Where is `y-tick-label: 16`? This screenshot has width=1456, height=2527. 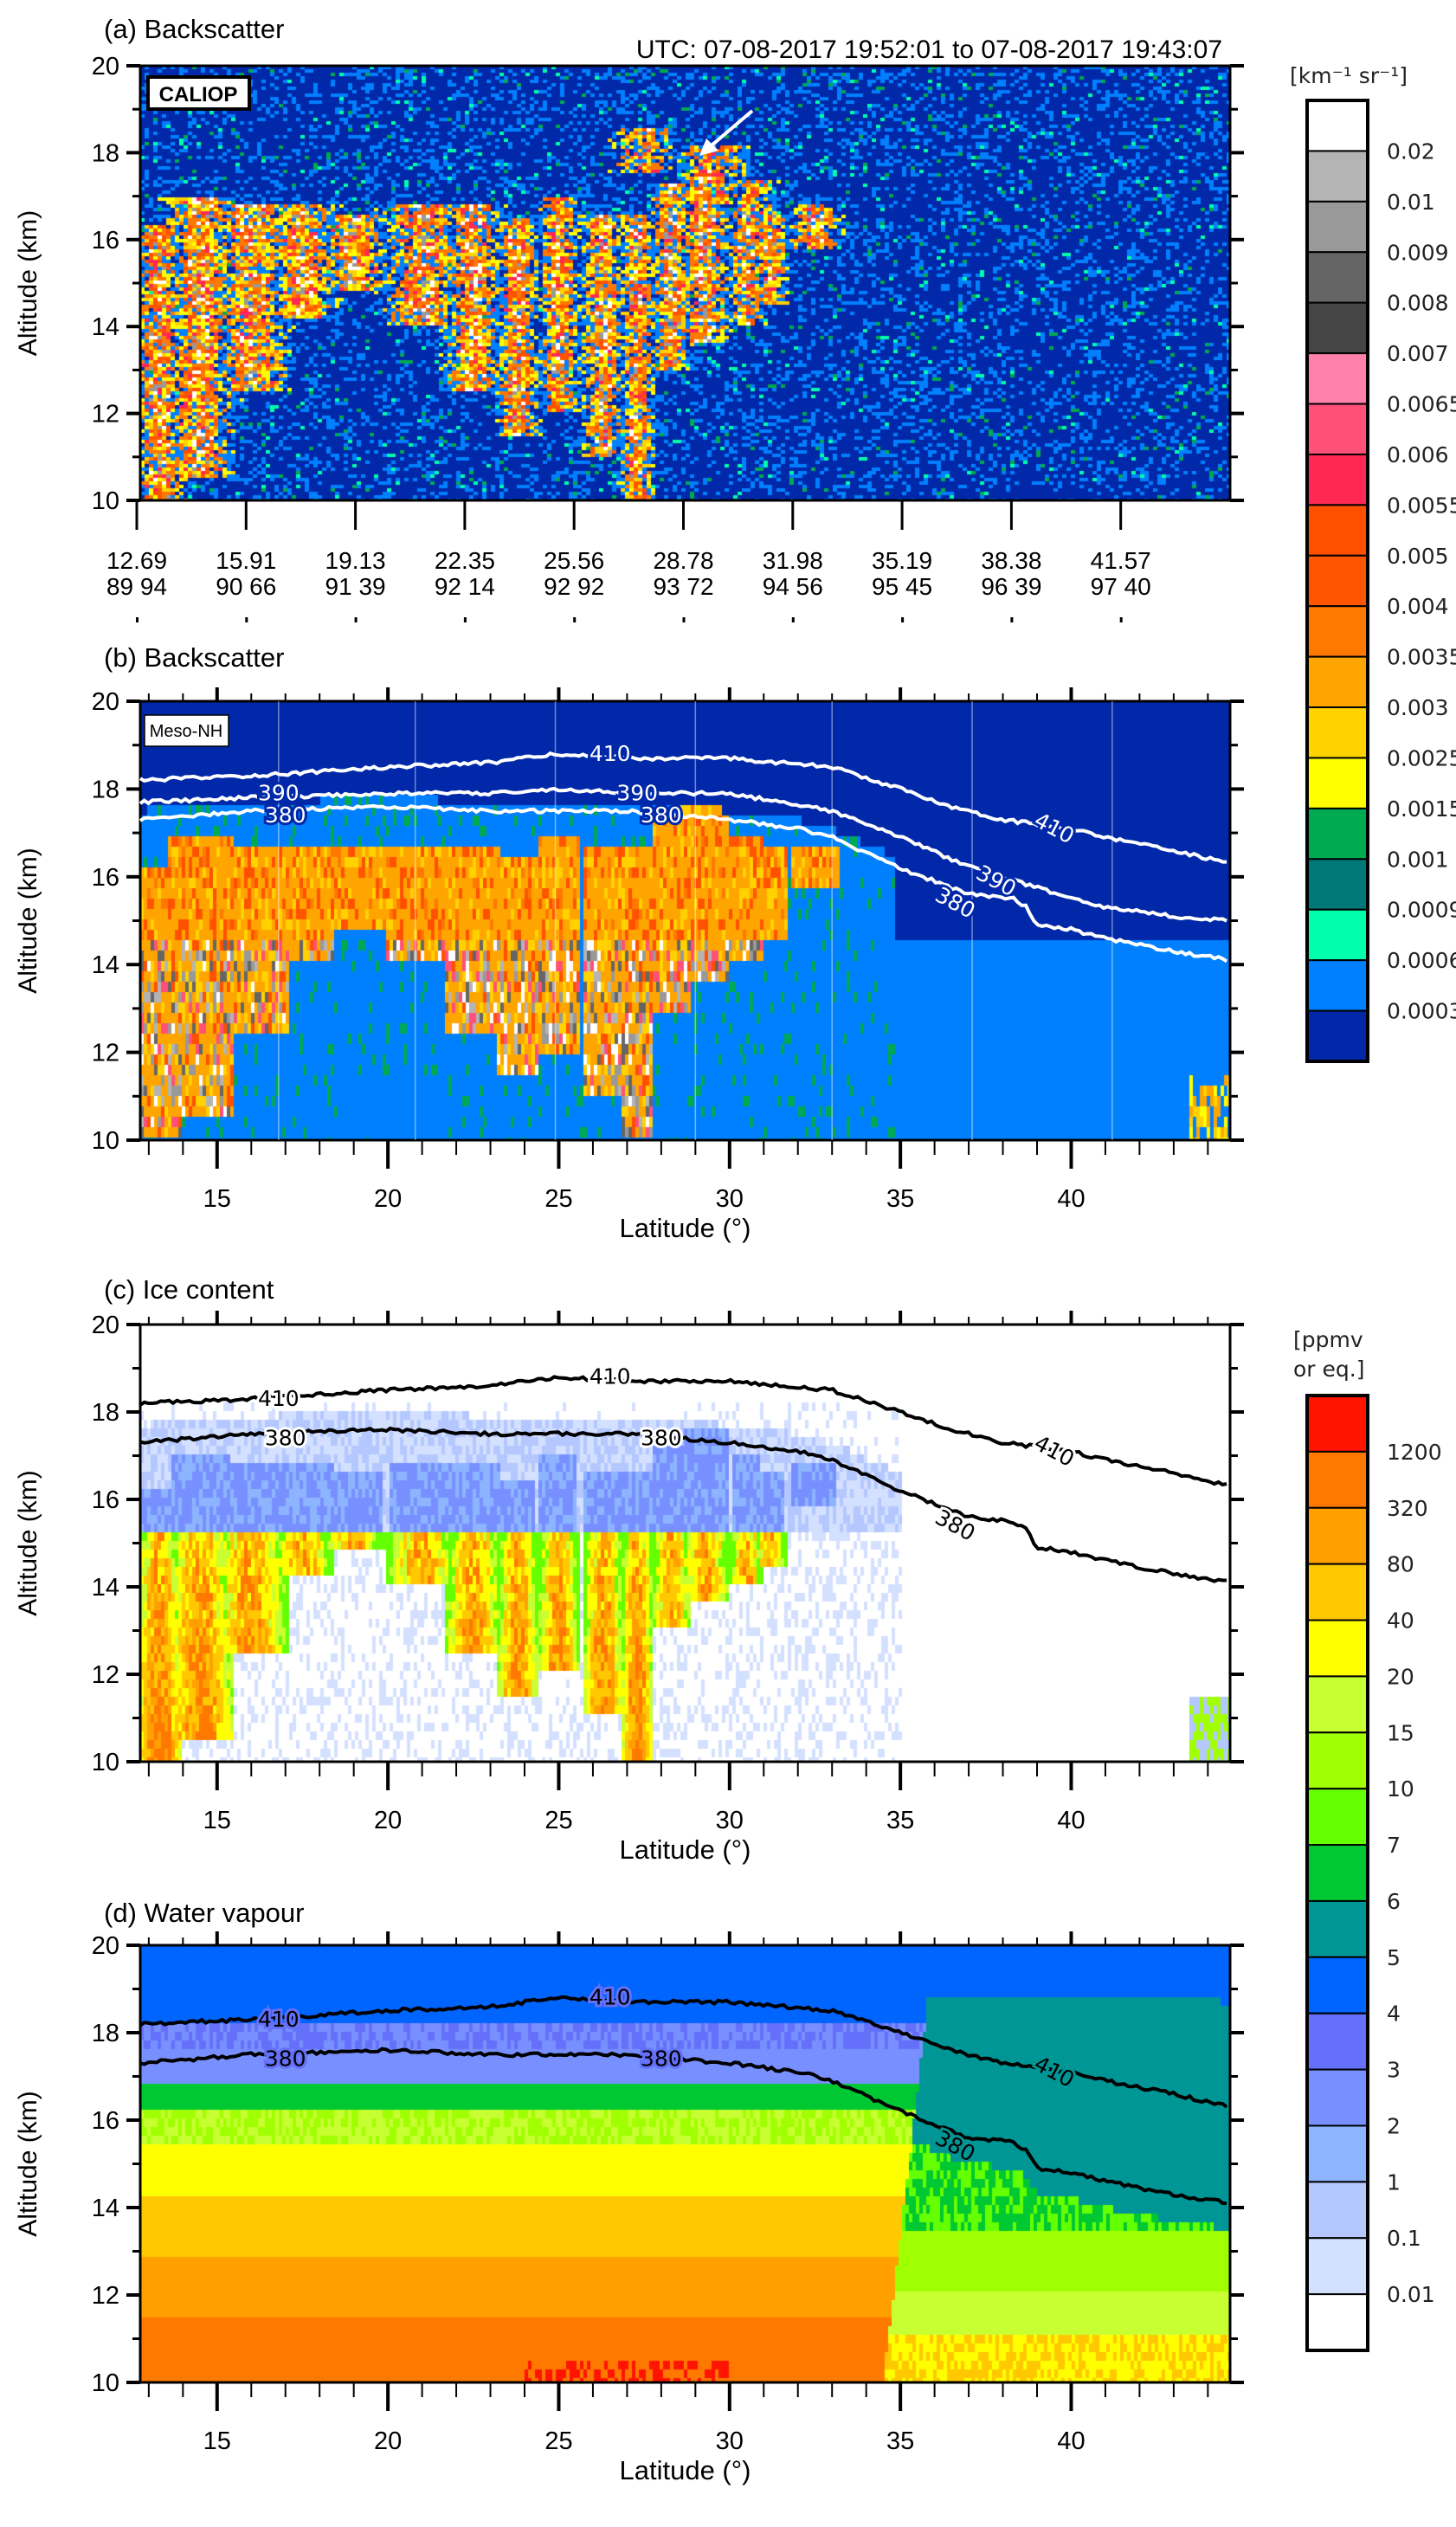 y-tick-label: 16 is located at coordinates (105, 2121).